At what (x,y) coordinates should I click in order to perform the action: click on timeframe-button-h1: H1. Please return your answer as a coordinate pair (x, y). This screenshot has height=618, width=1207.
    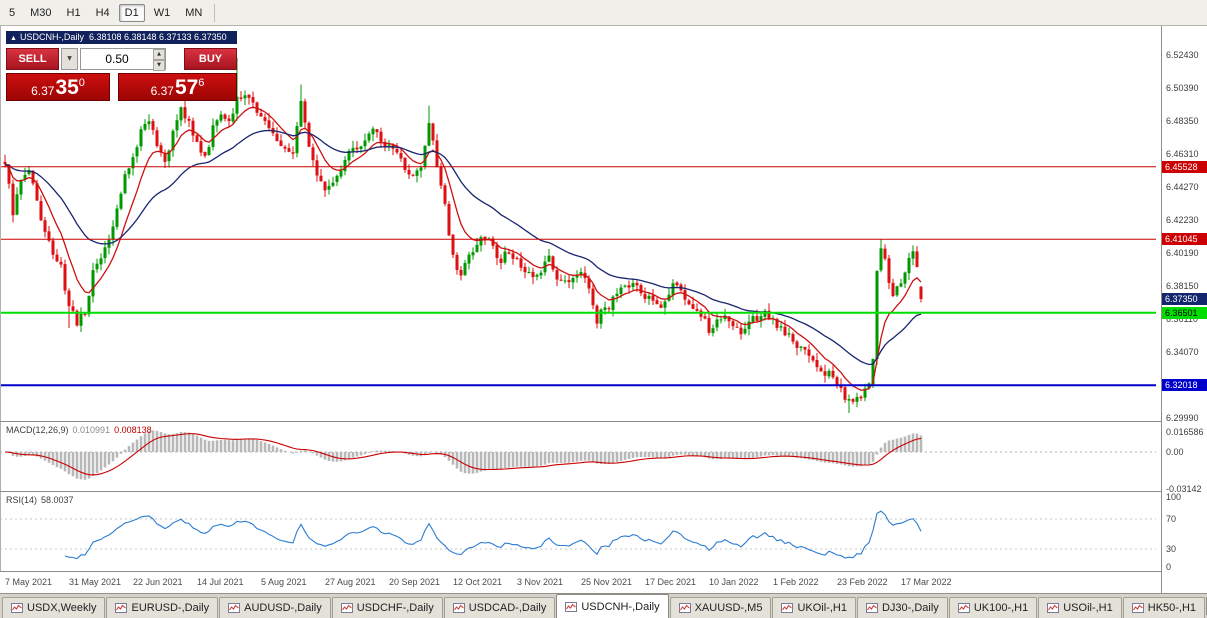
    Looking at the image, I should click on (73, 12).